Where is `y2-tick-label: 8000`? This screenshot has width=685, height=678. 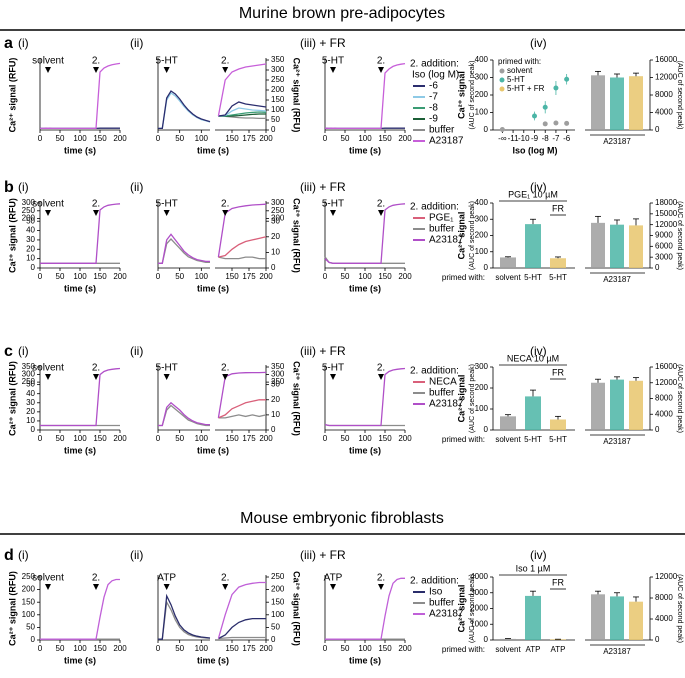
y2-tick-label: 8000 is located at coordinates (664, 398).